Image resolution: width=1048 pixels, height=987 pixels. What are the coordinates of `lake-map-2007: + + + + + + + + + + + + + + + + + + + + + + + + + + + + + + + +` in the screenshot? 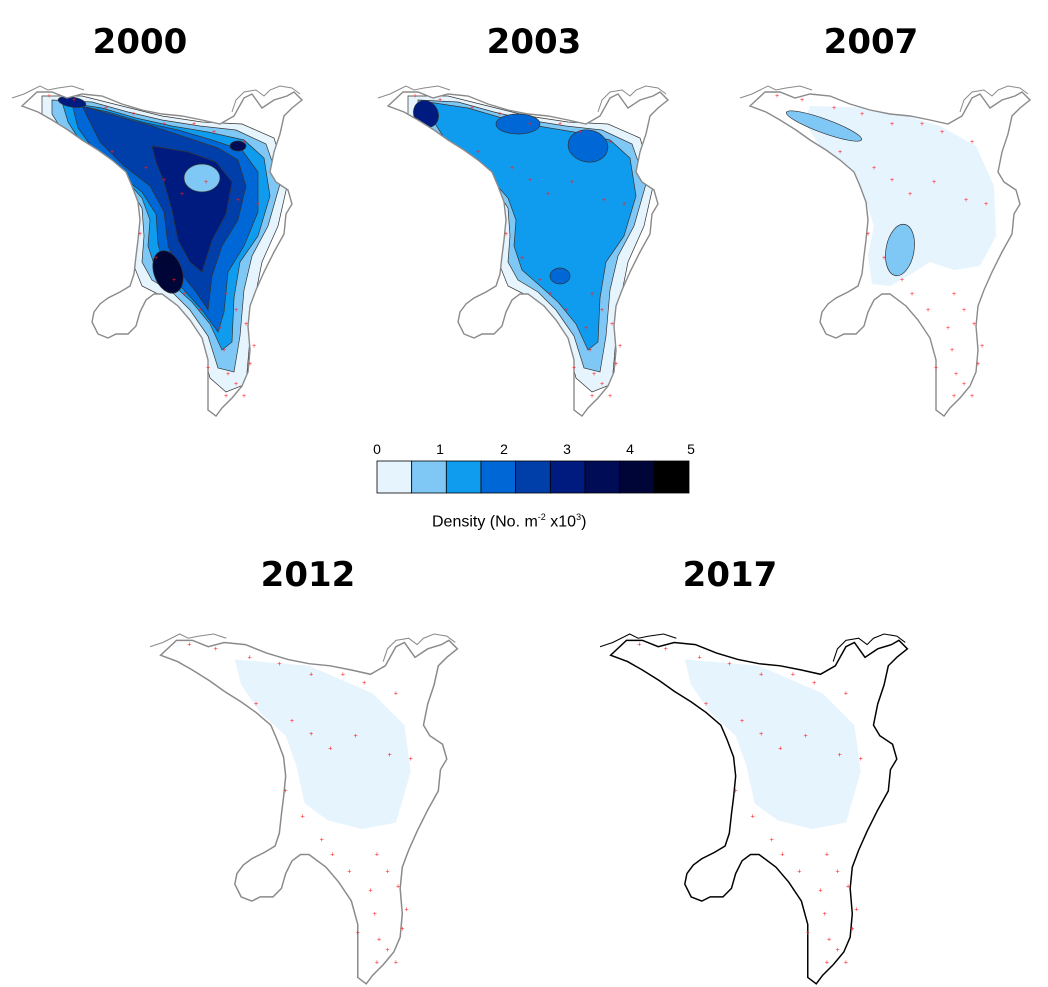 It's located at (885, 251).